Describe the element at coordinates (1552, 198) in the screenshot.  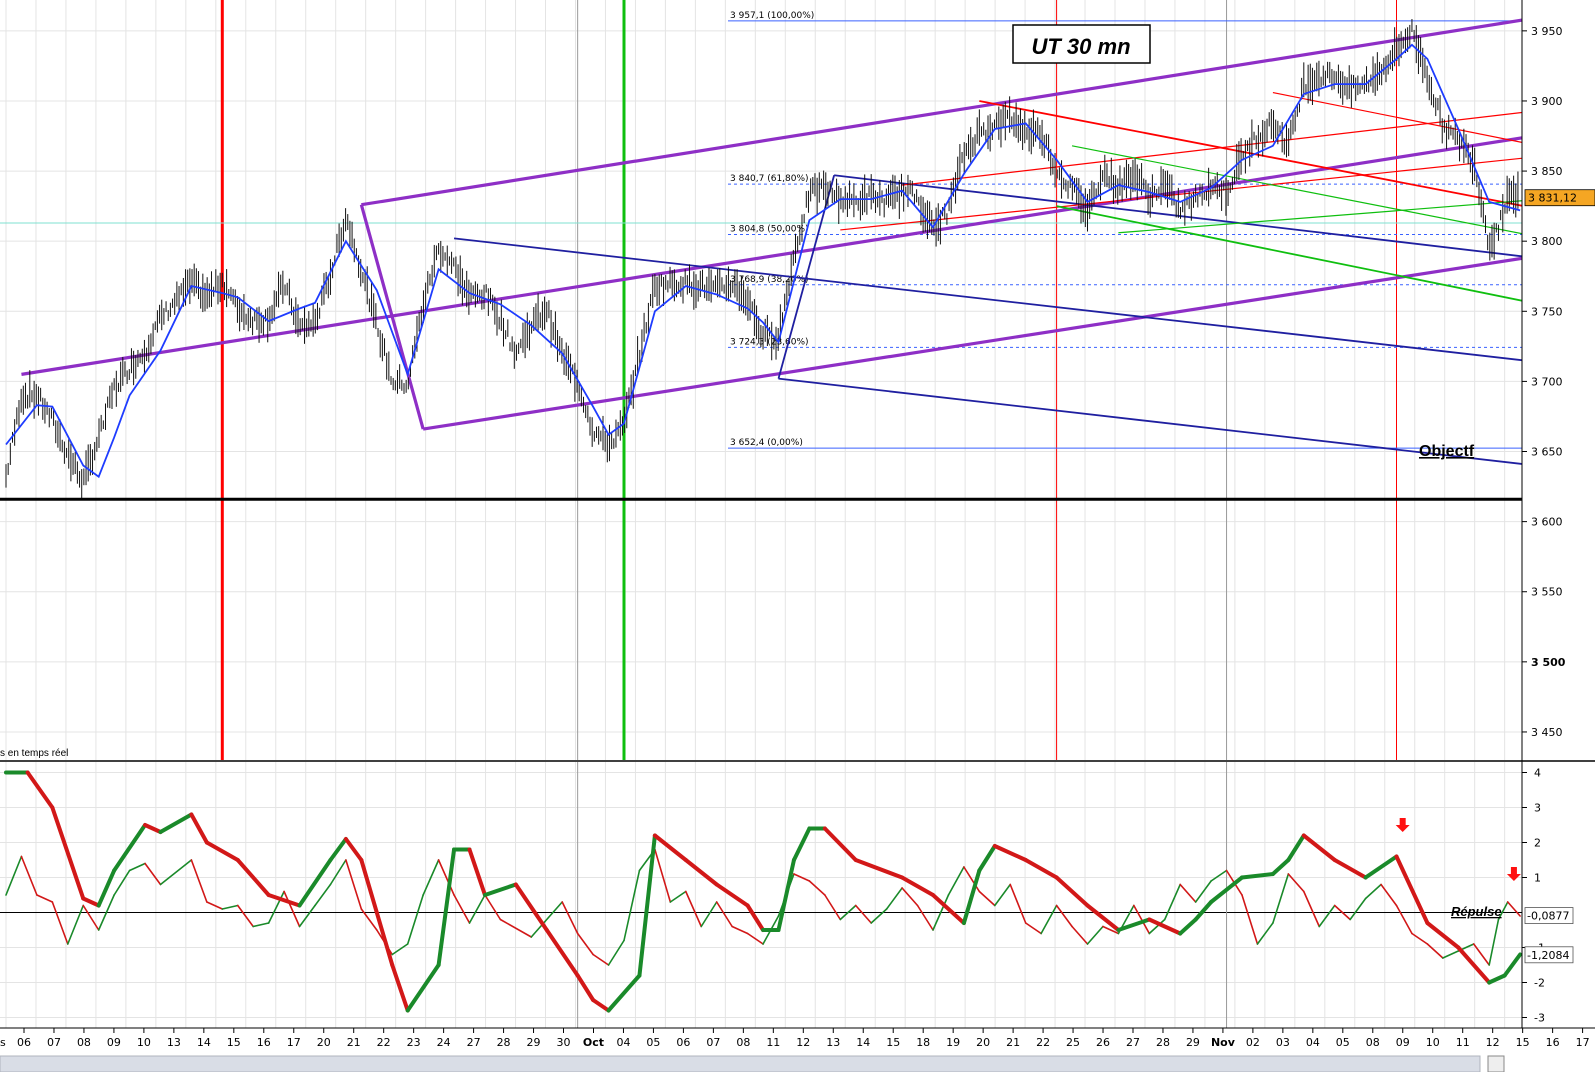
I see `last-price-value: 3 831,12` at that location.